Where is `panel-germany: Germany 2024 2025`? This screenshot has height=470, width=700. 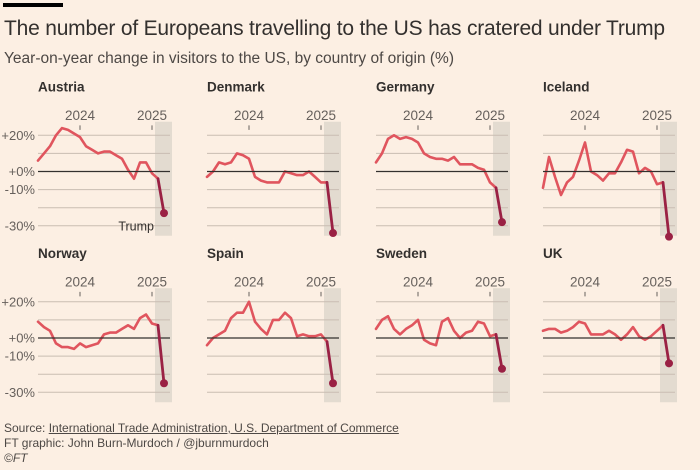 panel-germany: Germany 2024 2025 is located at coordinates (442, 158).